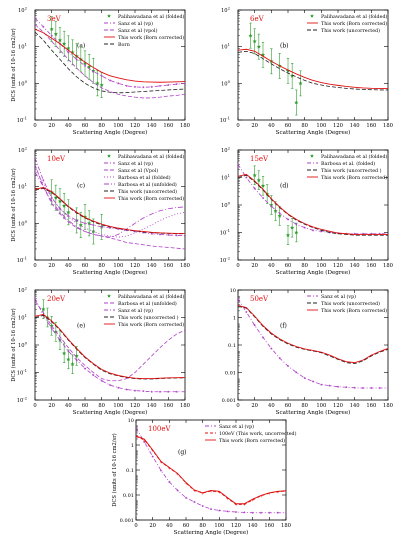 The image size is (401, 550). Describe the element at coordinates (160, 429) in the screenshot. I see `energy-label: 100eV` at that location.